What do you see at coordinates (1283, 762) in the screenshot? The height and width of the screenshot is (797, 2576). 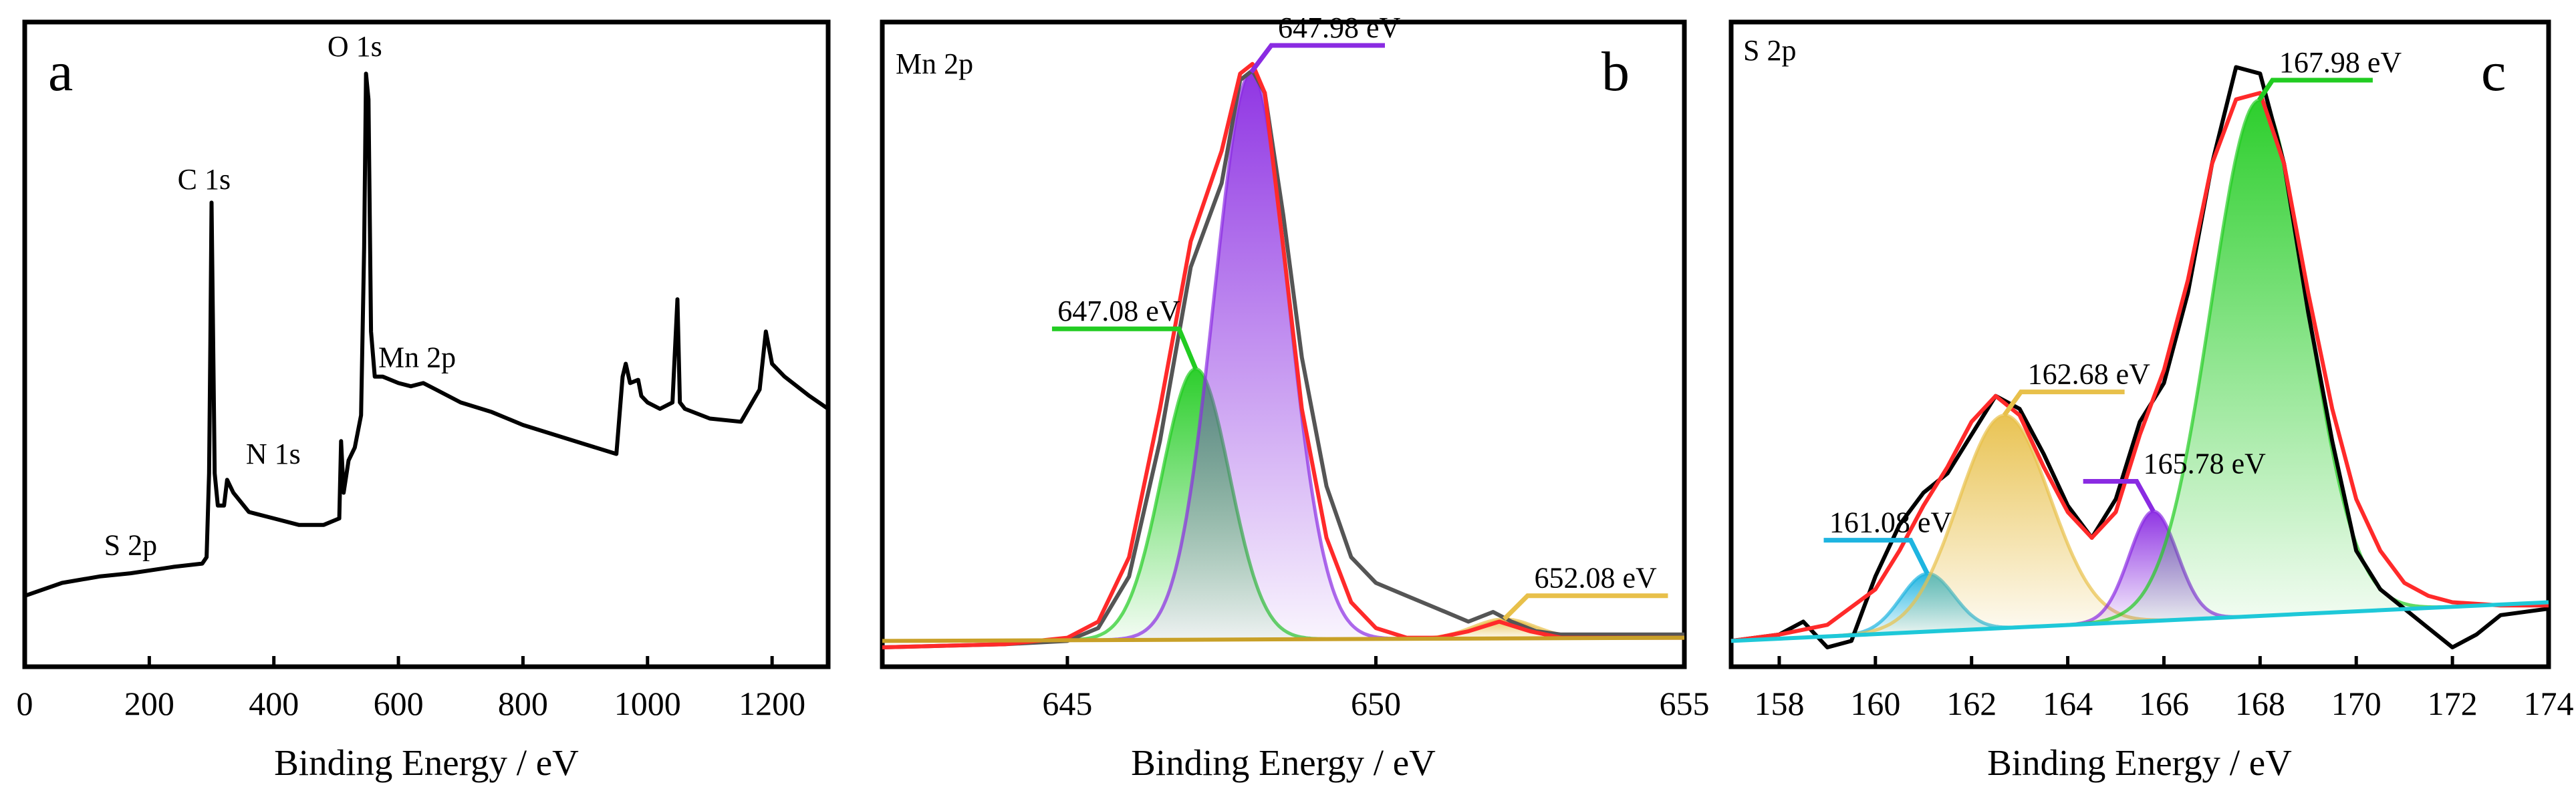 I see `panel-b-xlabel: Binding Energy / eV` at bounding box center [1283, 762].